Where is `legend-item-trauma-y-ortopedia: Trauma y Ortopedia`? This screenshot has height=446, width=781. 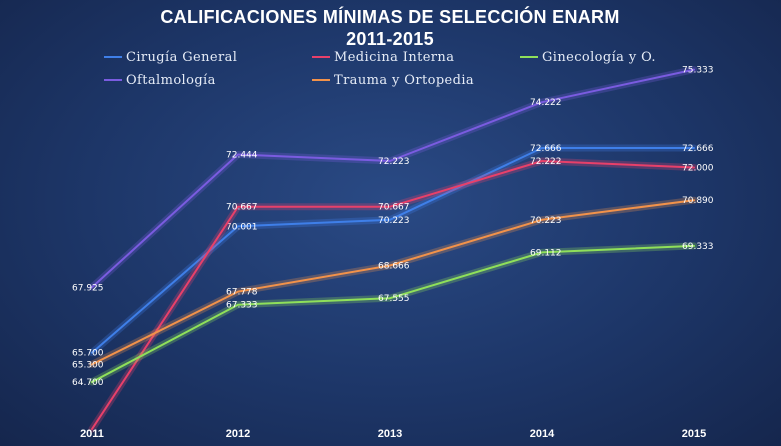 legend-item-trauma-y-ortopedia: Trauma y Ortopedia is located at coordinates (393, 80).